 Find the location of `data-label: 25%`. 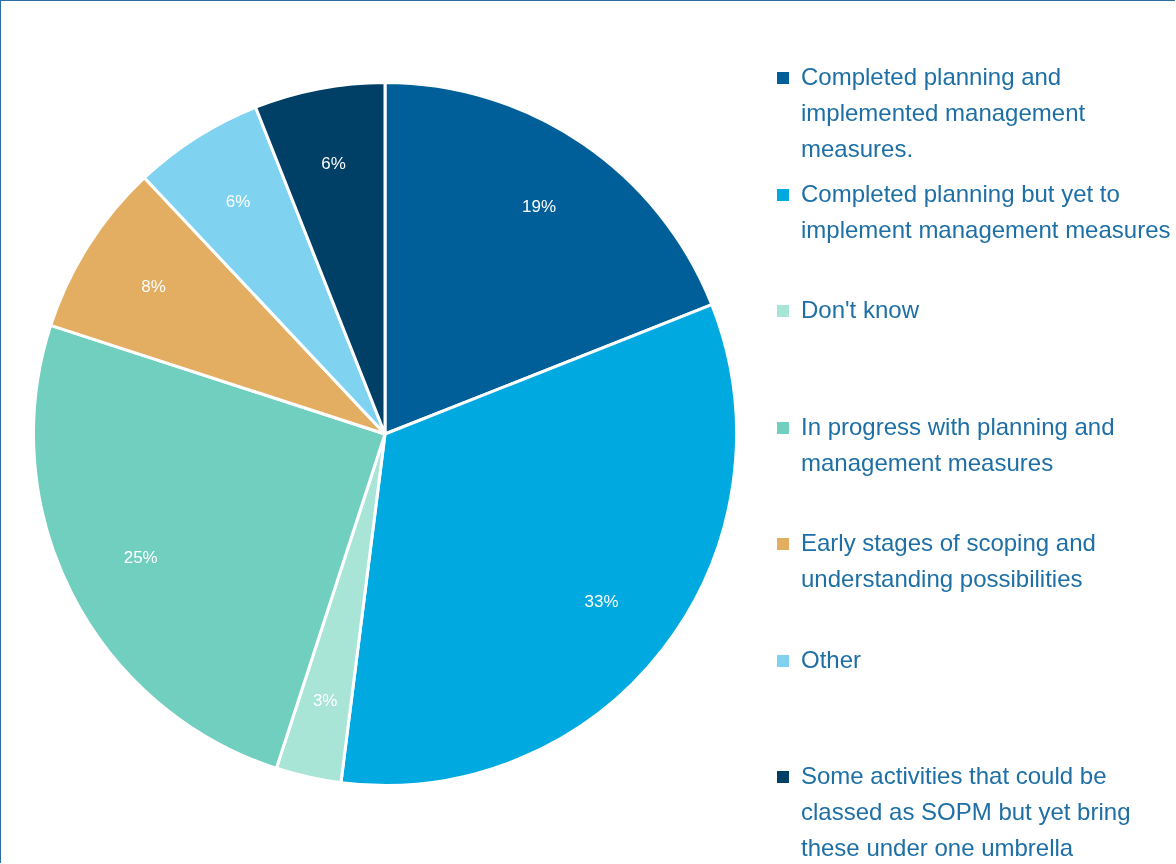

data-label: 25% is located at coordinates (140, 558).